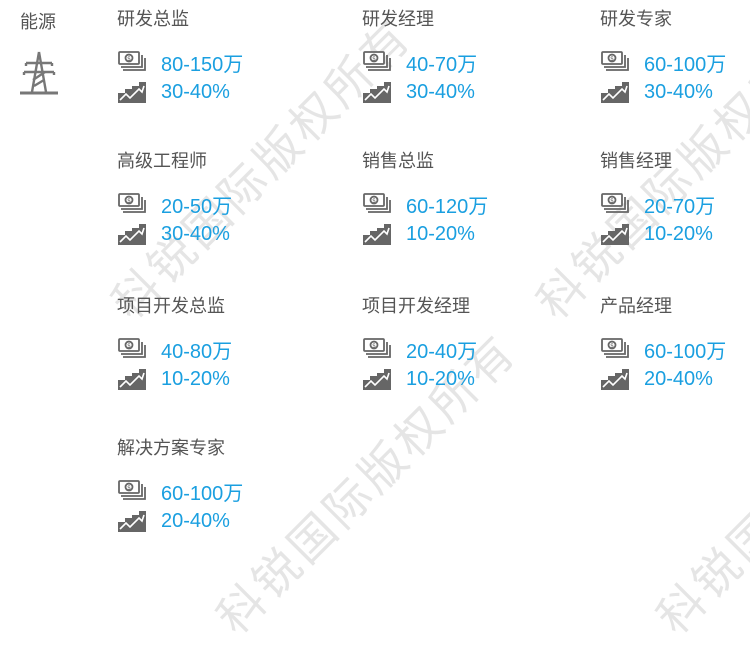 The height and width of the screenshot is (647, 750). I want to click on salary-row: $ 80-150万, so click(232, 62).